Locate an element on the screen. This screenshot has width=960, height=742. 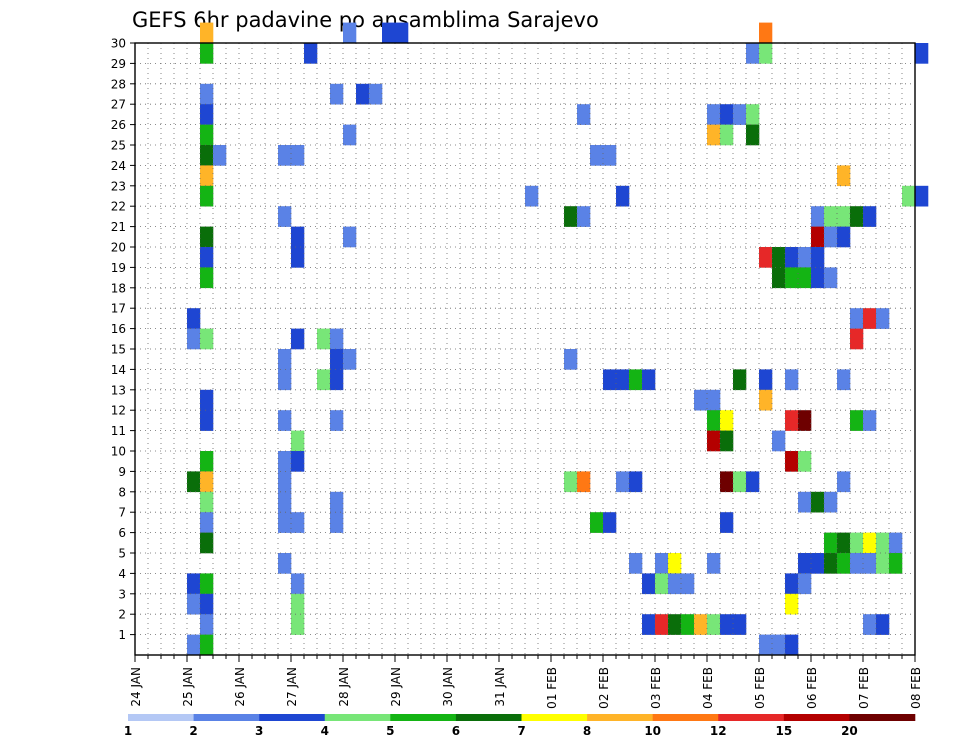
y-tick-label: 29 is located at coordinates (118, 64).